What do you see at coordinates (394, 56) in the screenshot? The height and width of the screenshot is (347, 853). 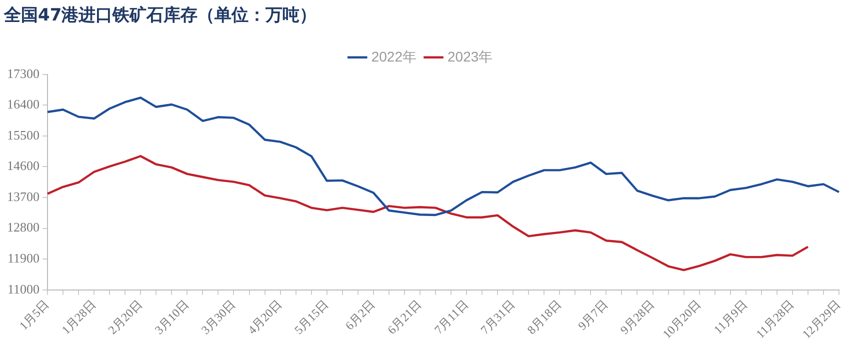 I see `legend-label: 2022年` at bounding box center [394, 56].